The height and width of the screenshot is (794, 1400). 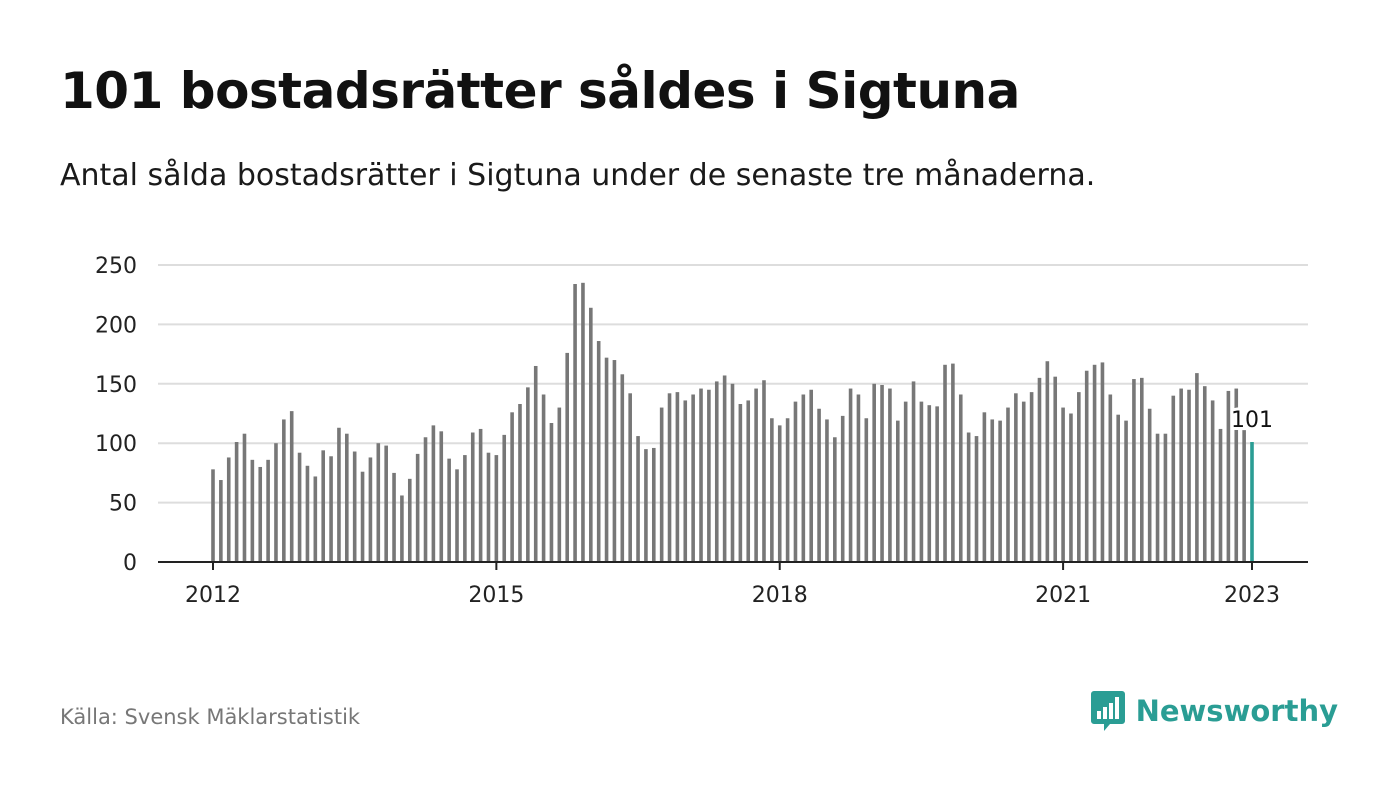 I want to click on x-tick-label: 2018, so click(x=780, y=595).